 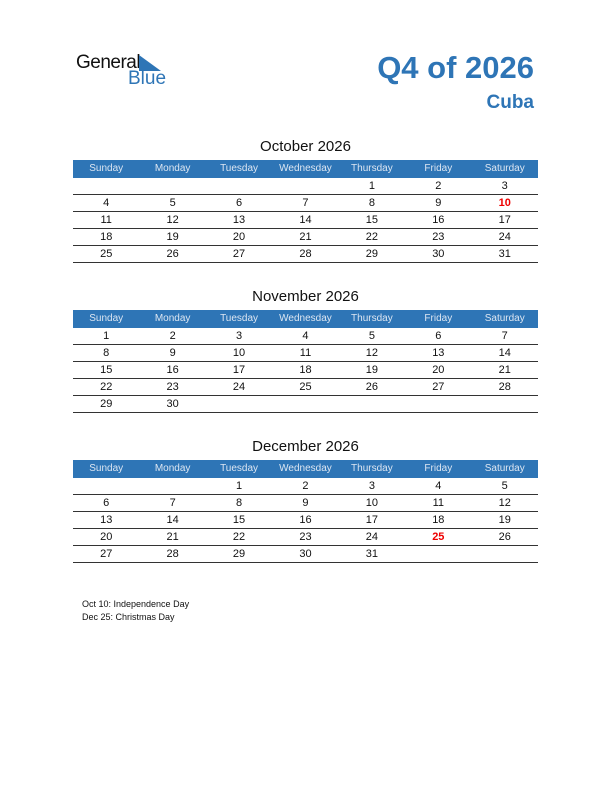 I want to click on week-row: 4 5 6 7 8 9 10, so click(x=305, y=203).